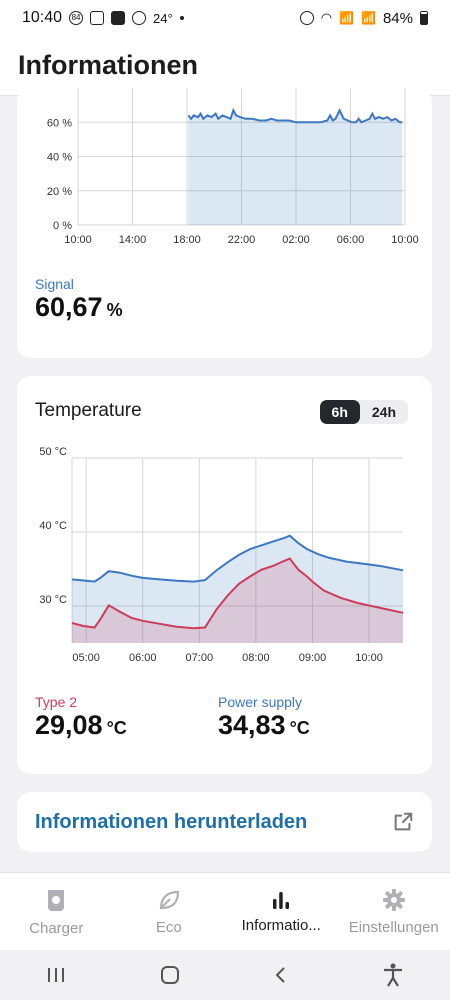 This screenshot has width=450, height=1000. Describe the element at coordinates (225, 66) in the screenshot. I see `app-bar: Informationen` at that location.